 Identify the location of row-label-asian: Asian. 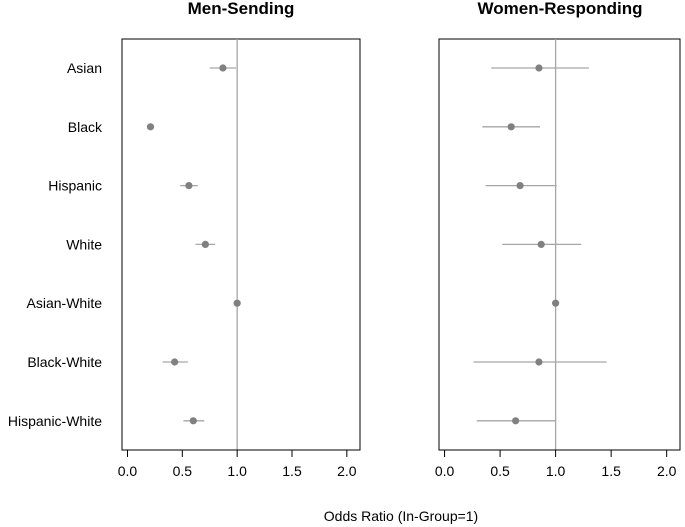
(84, 68).